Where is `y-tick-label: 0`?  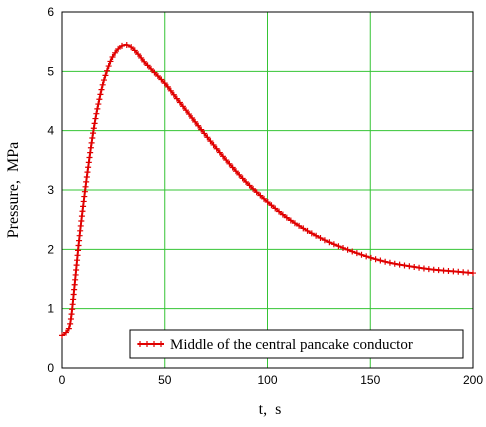 y-tick-label: 0 is located at coordinates (50, 368).